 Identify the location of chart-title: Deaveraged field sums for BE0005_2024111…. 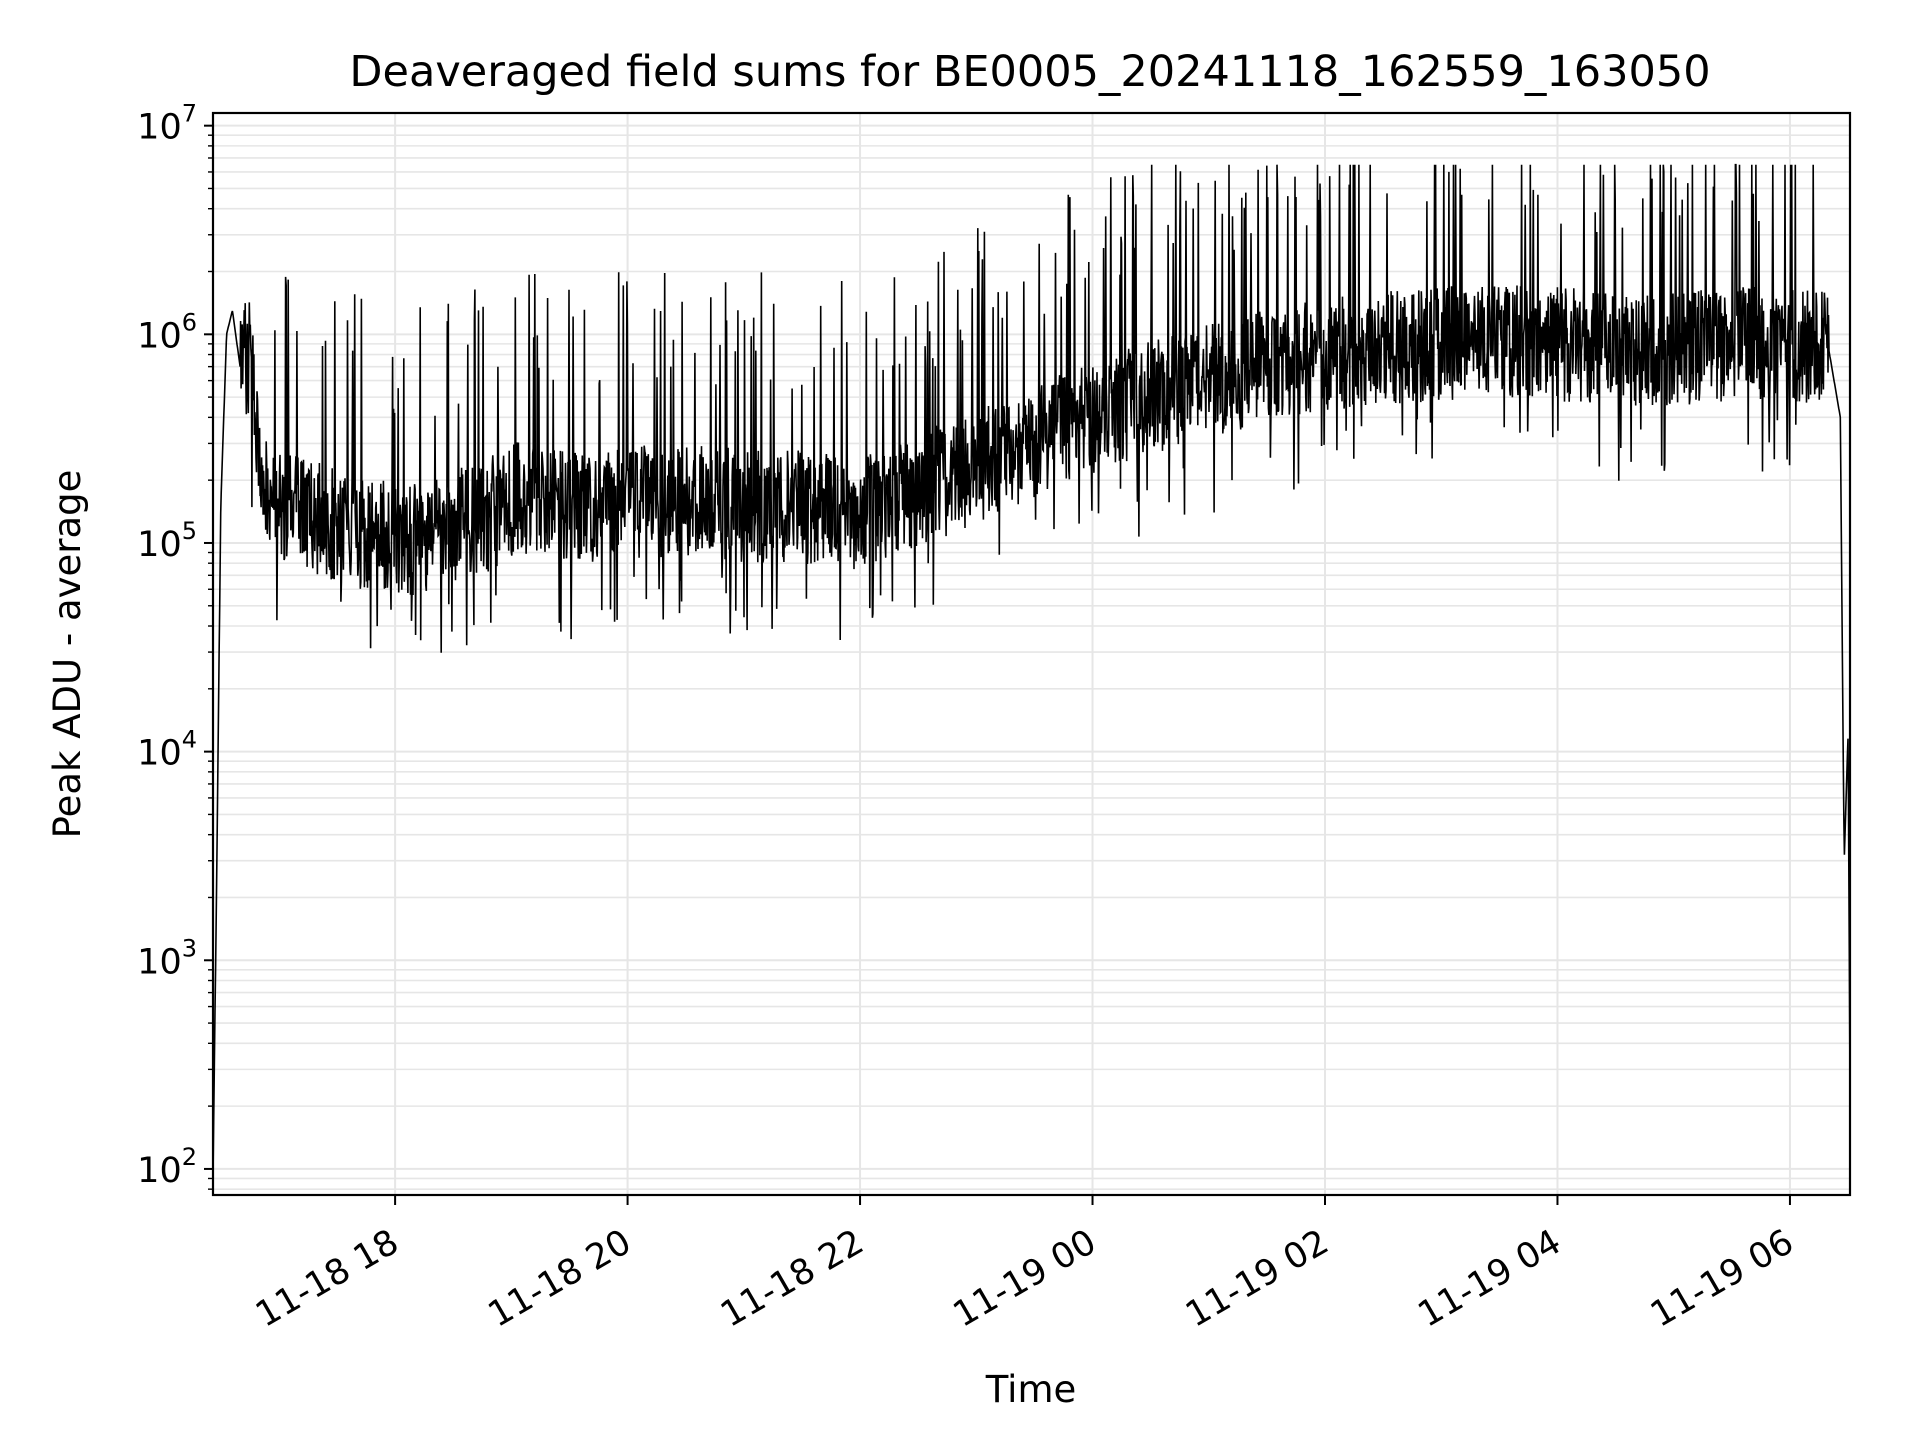
(1029, 72).